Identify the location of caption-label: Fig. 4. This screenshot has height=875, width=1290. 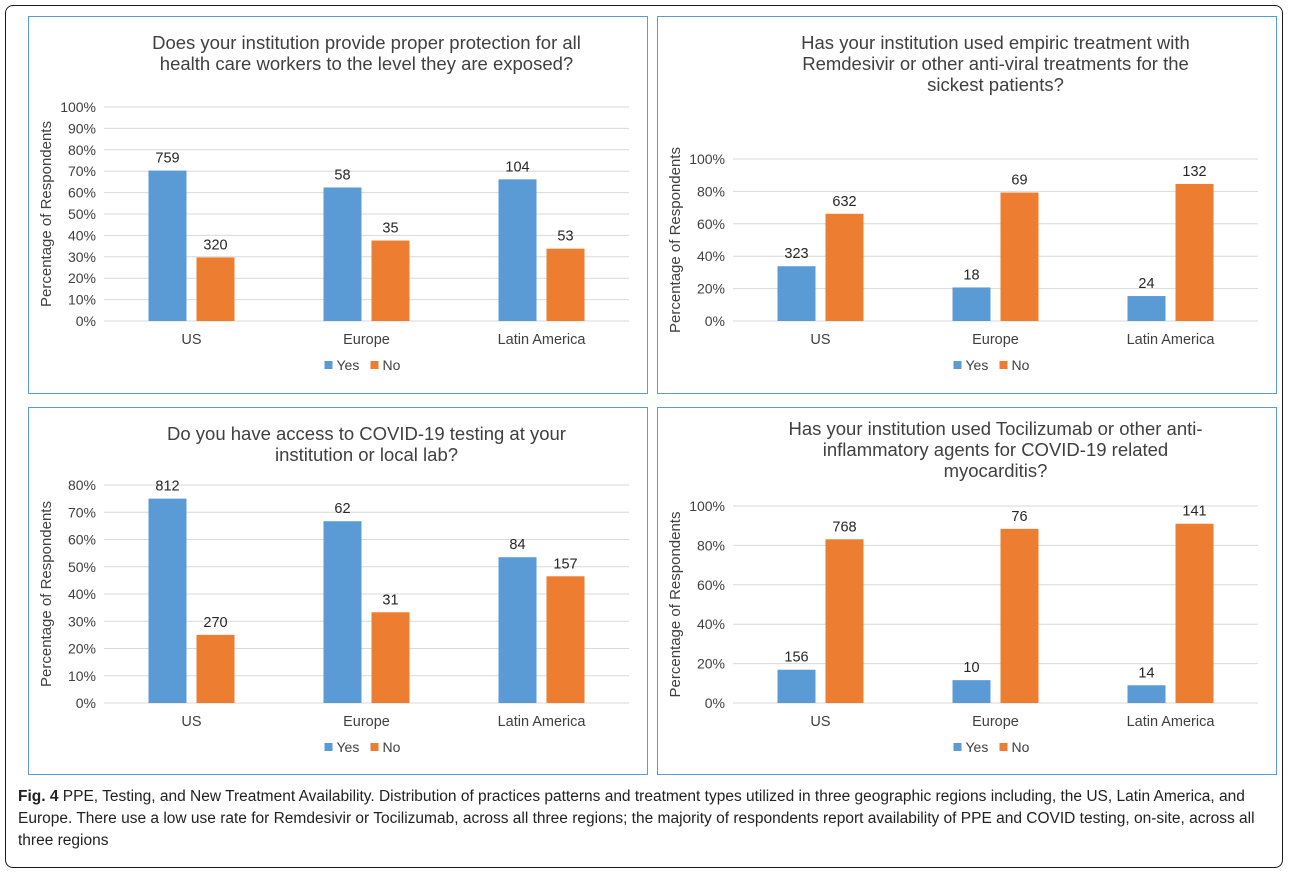
(38, 796).